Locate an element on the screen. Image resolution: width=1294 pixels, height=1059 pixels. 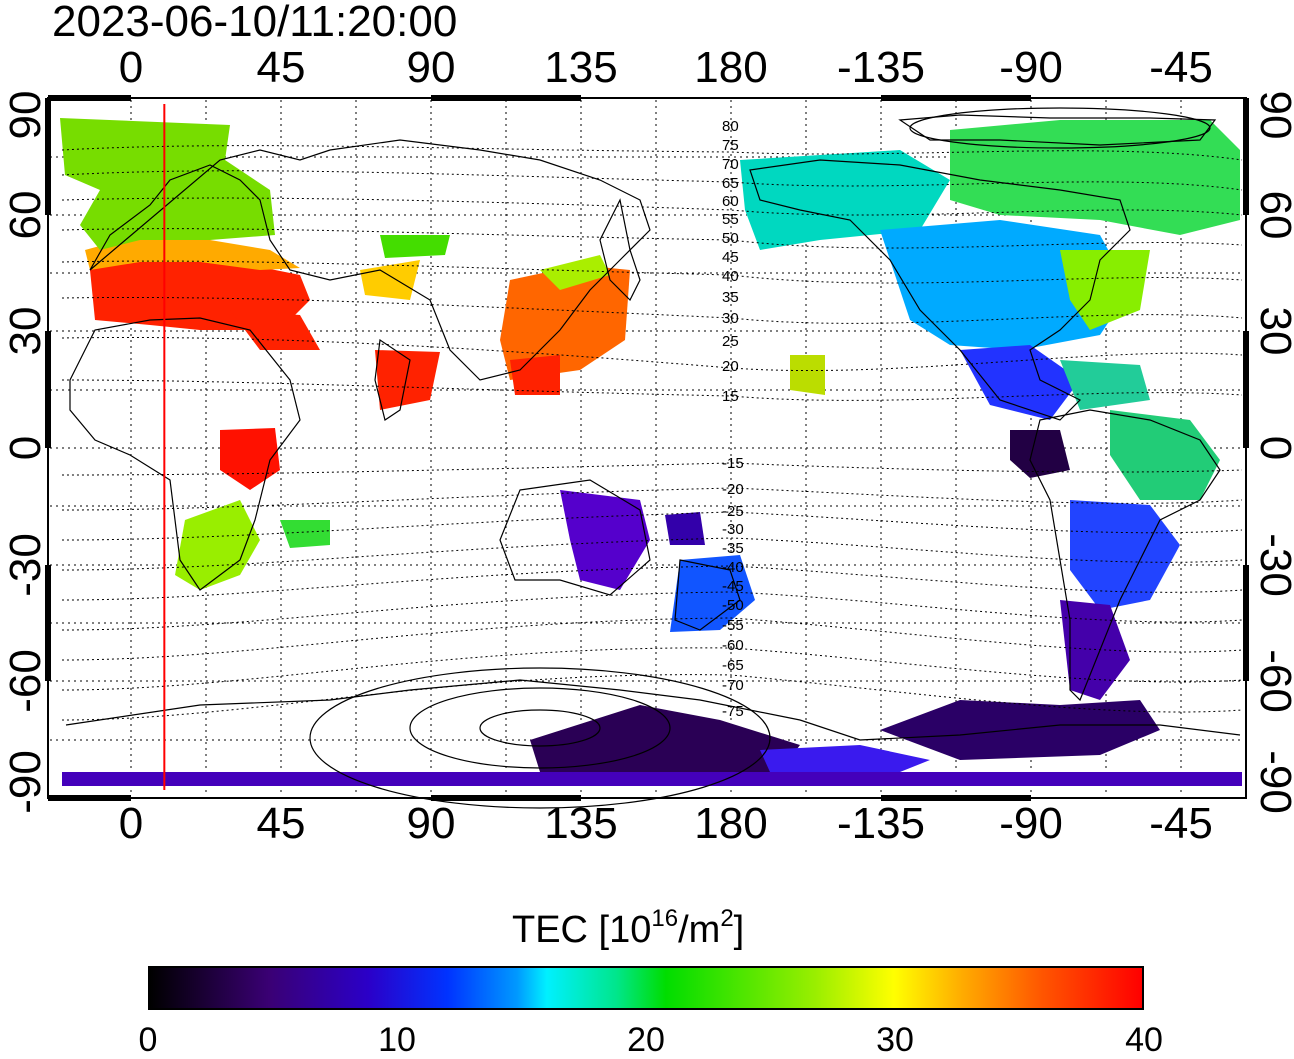
top-tick-label: 90 is located at coordinates (431, 67).